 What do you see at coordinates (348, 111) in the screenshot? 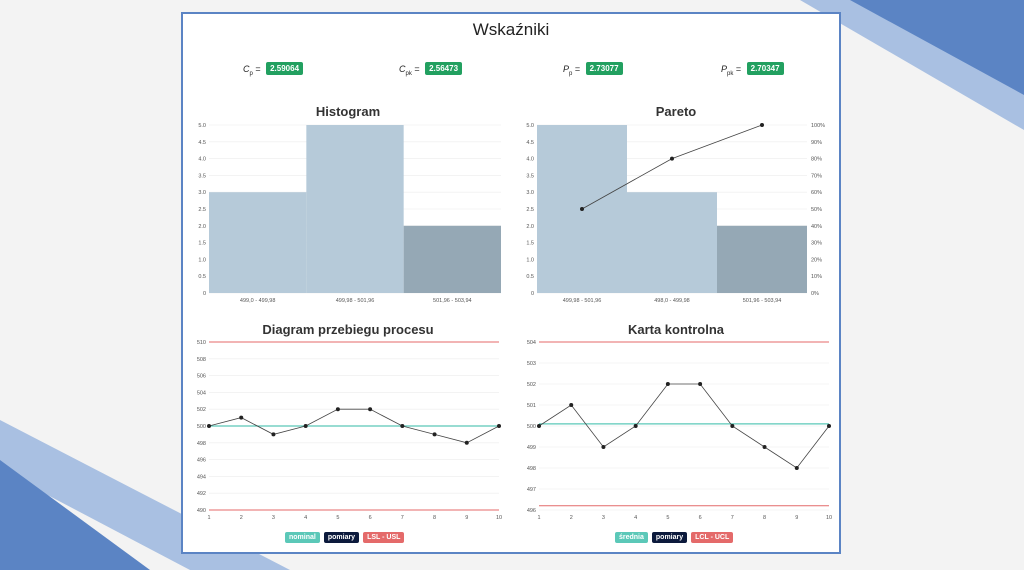
I see `histogram-title: Histogram` at bounding box center [348, 111].